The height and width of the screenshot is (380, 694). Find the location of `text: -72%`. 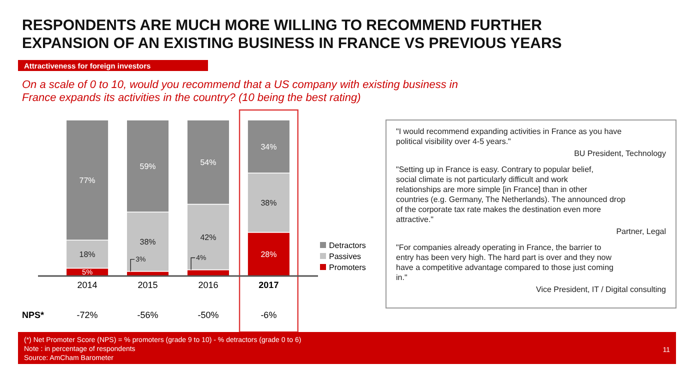

text: -72% is located at coordinates (87, 315).